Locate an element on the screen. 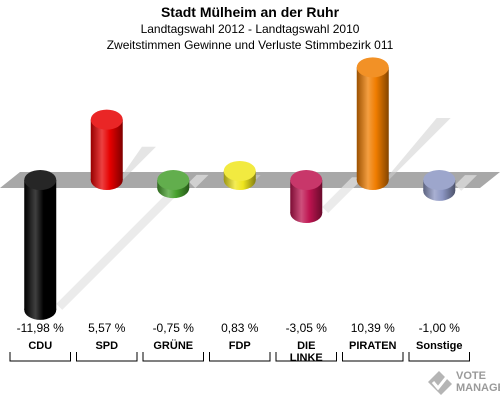 The width and height of the screenshot is (500, 400). chart-title: Stadt Mülheim an der Ruhr is located at coordinates (250, 12).